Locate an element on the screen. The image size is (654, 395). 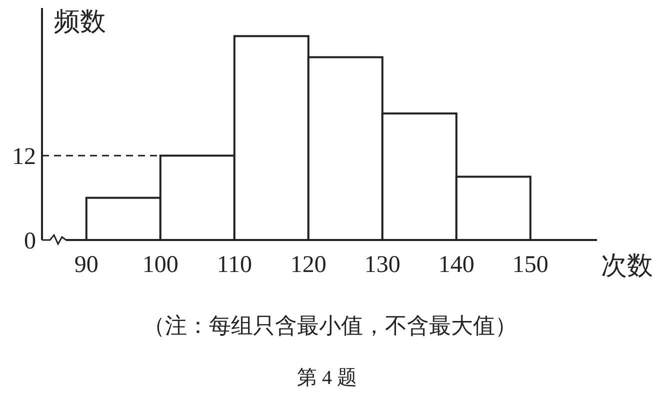
x-tick-label: 130 is located at coordinates (382, 265).